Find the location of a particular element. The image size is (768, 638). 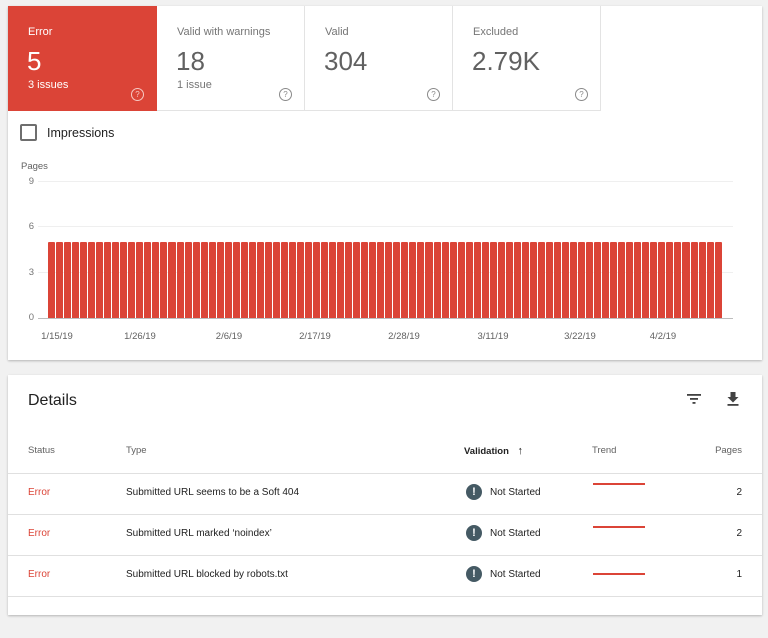

impressions-checkbox is located at coordinates (28, 132).